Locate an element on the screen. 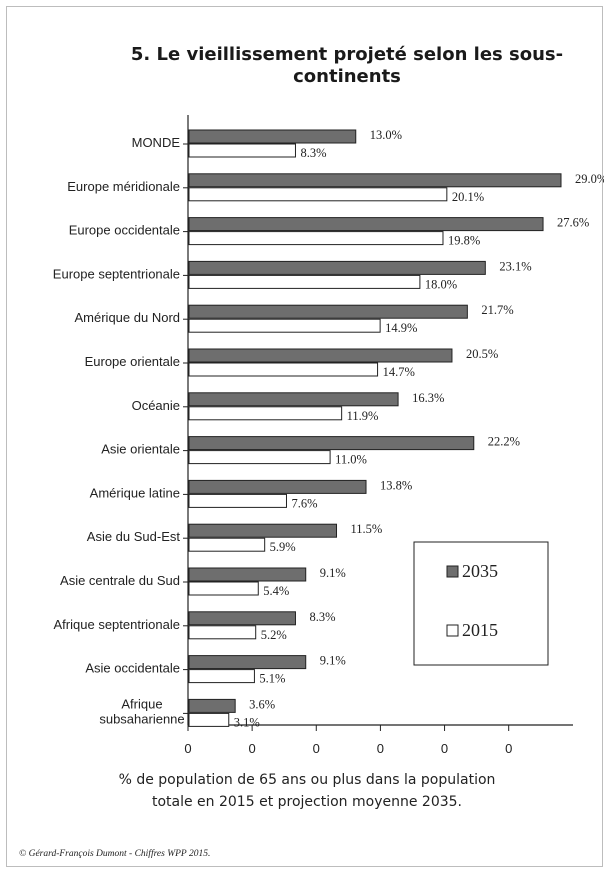 This screenshot has width=611, height=876. data-label-2015: 5.1% is located at coordinates (272, 679).